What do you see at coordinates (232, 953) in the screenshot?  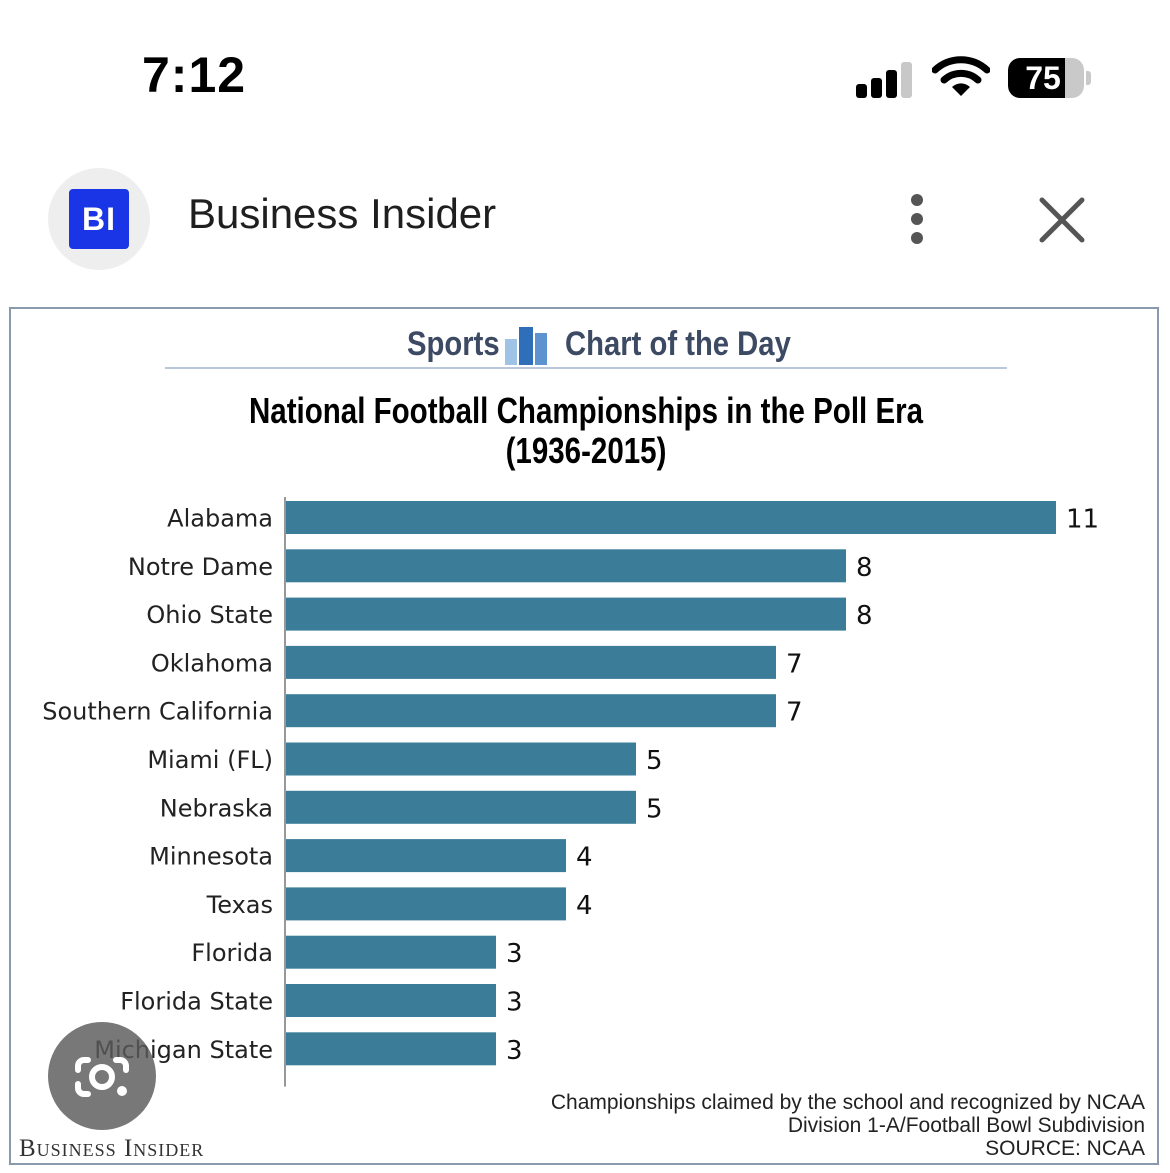 I see `category-label: Florida` at bounding box center [232, 953].